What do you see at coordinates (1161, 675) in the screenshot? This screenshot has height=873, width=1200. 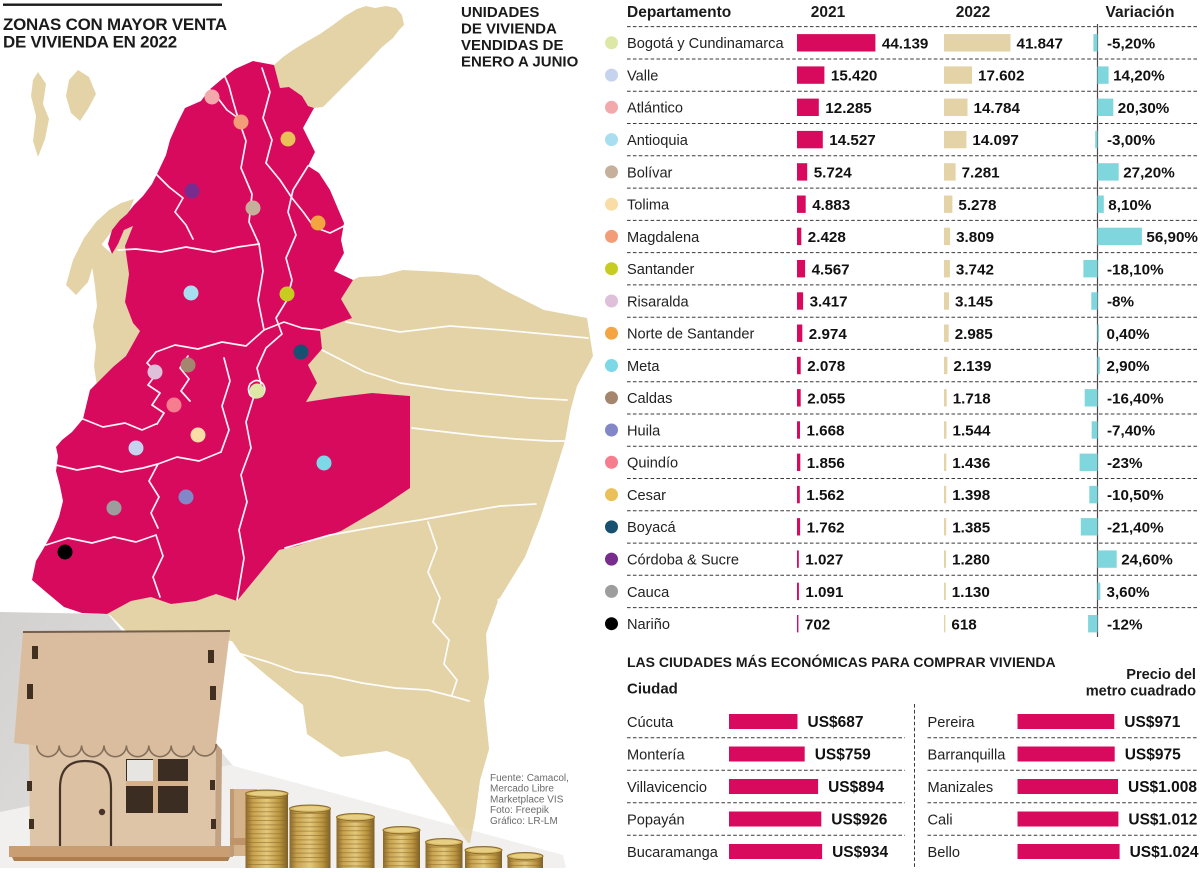 I see `svg-text: Precio del` at bounding box center [1161, 675].